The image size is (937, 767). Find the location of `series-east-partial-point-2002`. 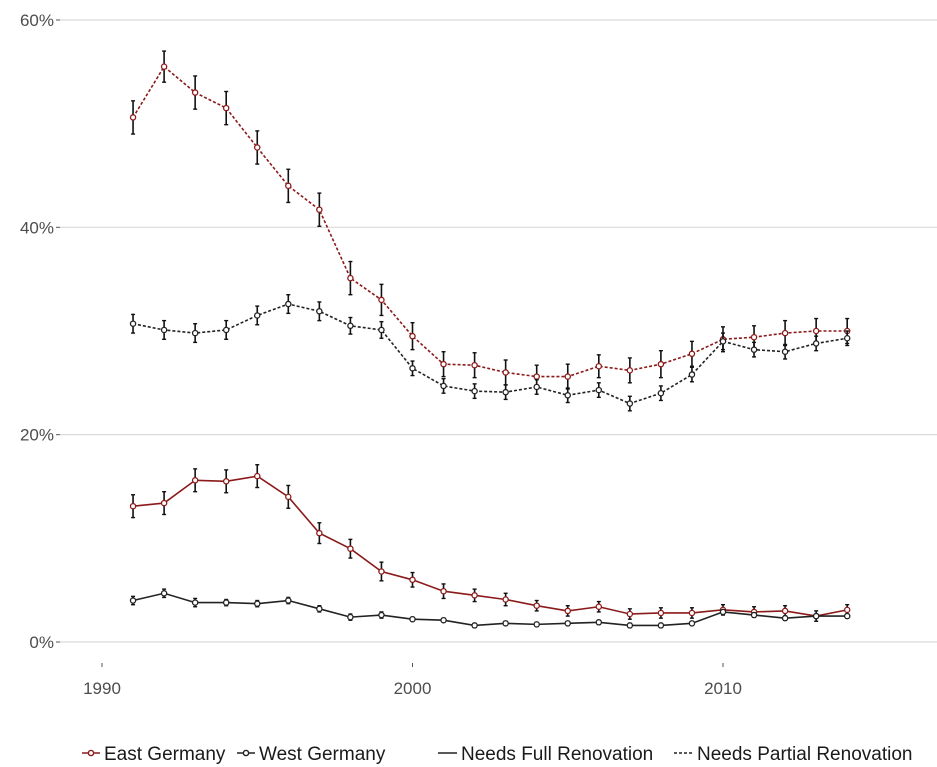

series-east-partial-point-2002 is located at coordinates (474, 365).